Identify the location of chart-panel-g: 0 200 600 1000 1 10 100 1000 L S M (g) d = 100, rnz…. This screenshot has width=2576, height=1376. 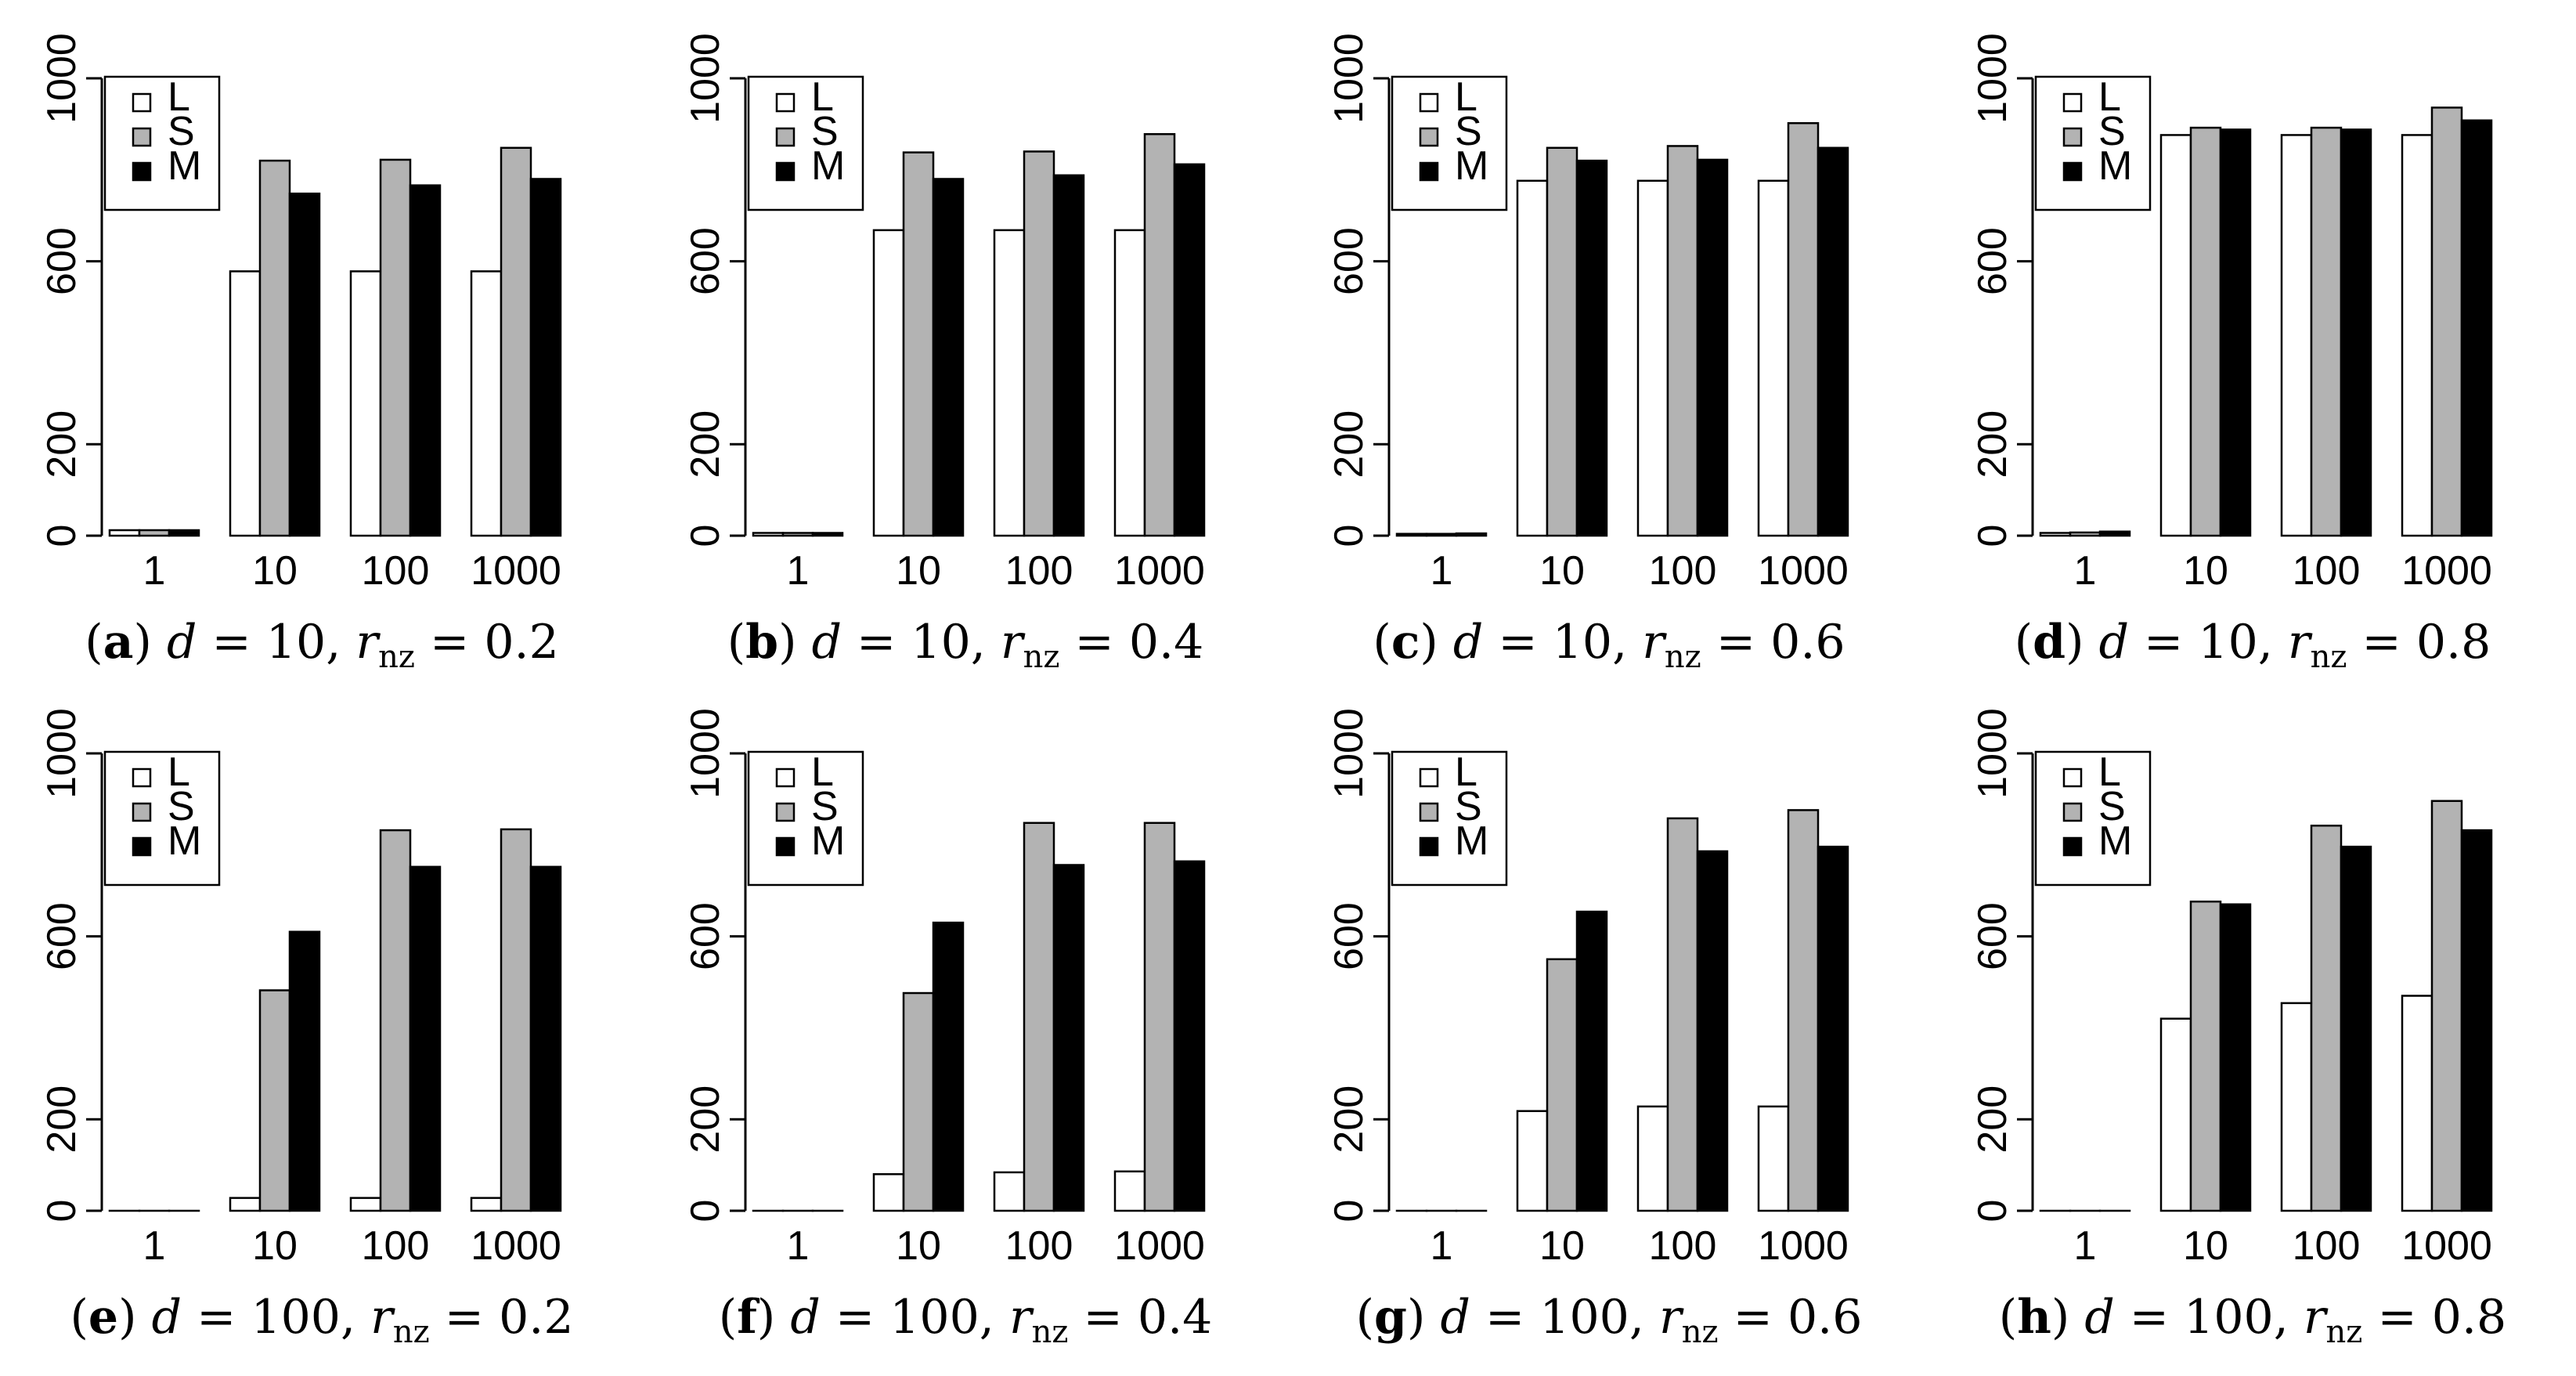
(1609, 1019).